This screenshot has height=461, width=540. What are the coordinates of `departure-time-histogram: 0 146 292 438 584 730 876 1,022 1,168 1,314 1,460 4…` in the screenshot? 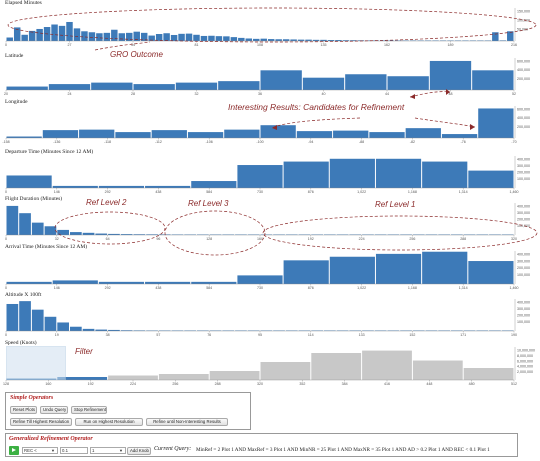 It's located at (270, 171).